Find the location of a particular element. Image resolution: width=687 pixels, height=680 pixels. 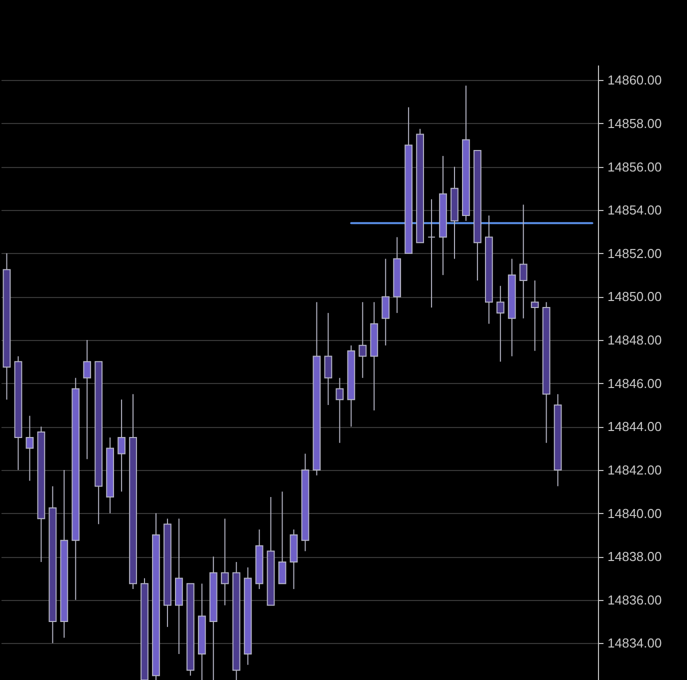

y-tick-label: 14842.00 is located at coordinates (635, 470).